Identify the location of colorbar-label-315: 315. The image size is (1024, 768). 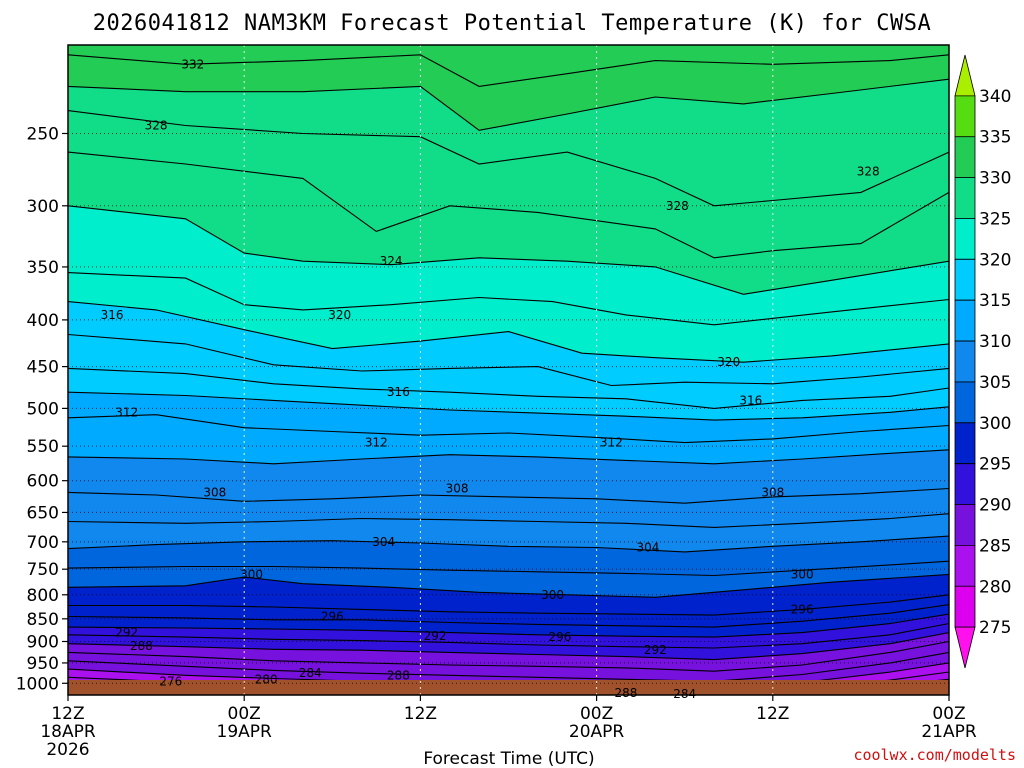
(995, 301).